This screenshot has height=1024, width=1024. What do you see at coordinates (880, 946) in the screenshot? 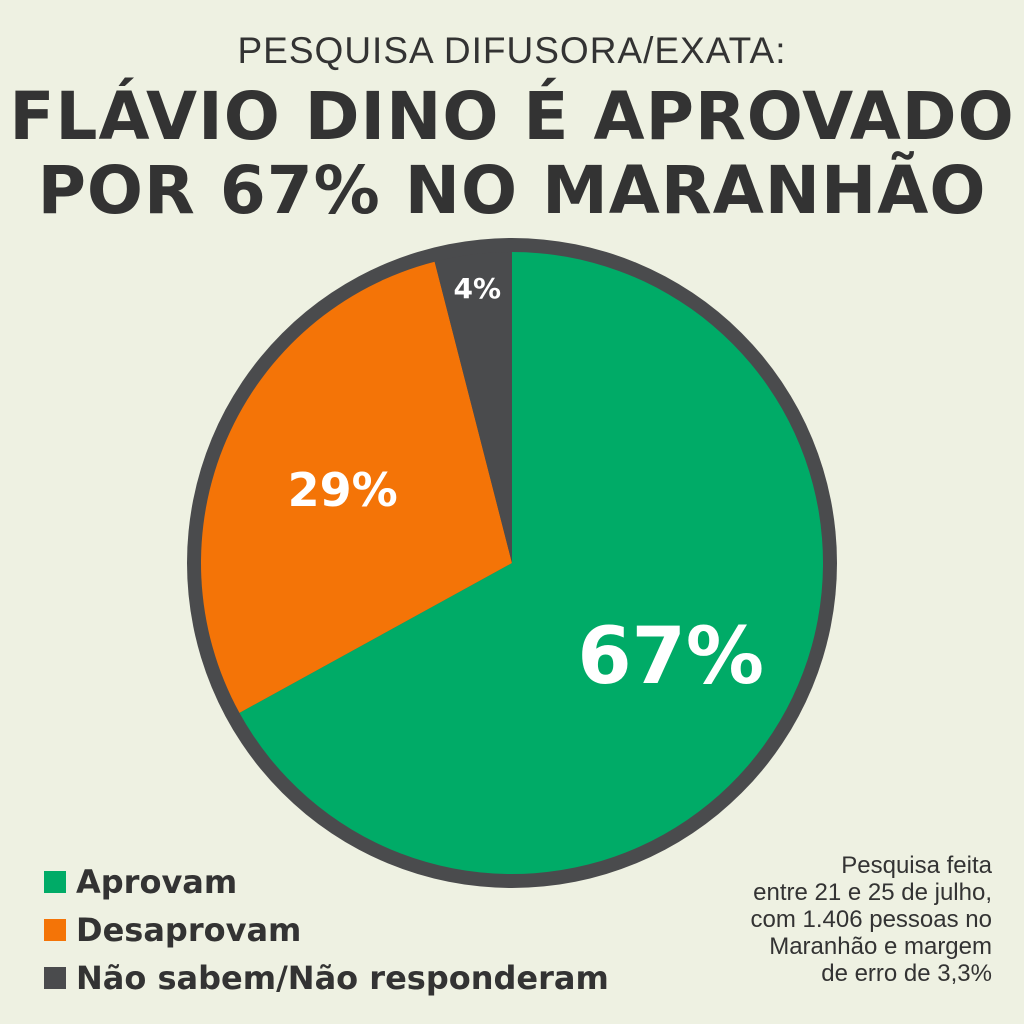
I see `note-line: Maranhão e margem` at bounding box center [880, 946].